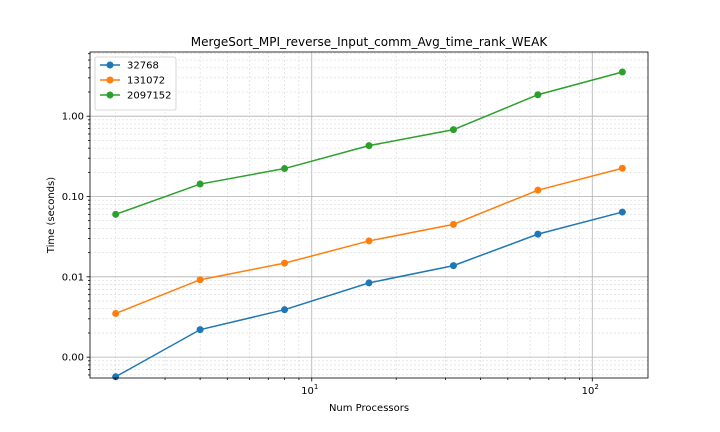 The width and height of the screenshot is (720, 432). What do you see at coordinates (73, 117) in the screenshot?
I see `y-tick-label: 1.00` at bounding box center [73, 117].